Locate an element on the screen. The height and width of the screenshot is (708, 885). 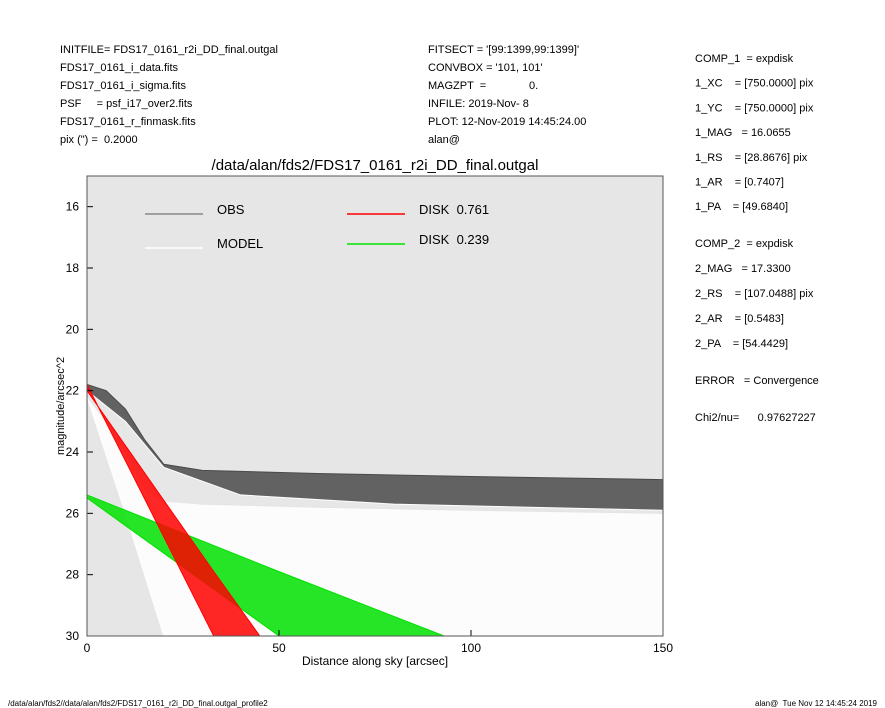
component-line: 2_MAG = 17.3300 is located at coordinates (743, 269).